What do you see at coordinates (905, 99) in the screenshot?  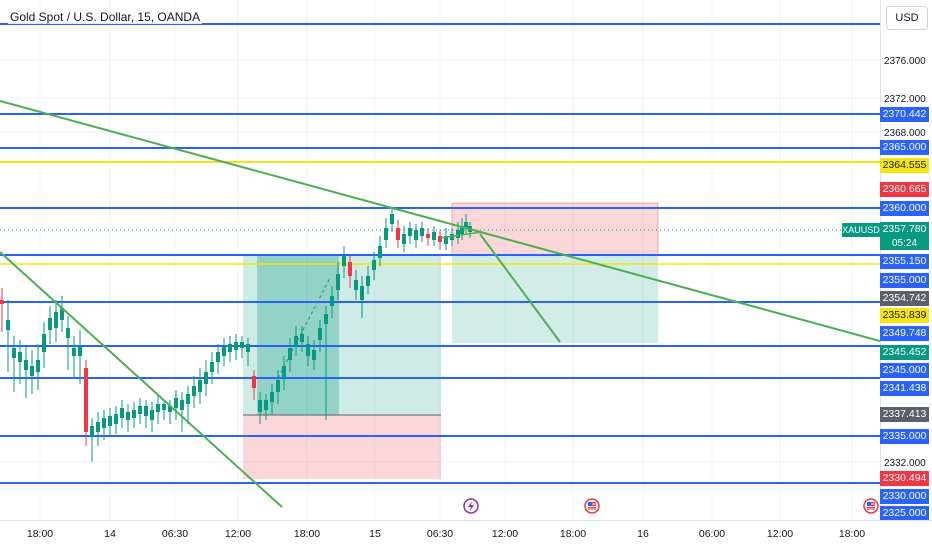 I see `price-tick: 2372.000` at bounding box center [905, 99].